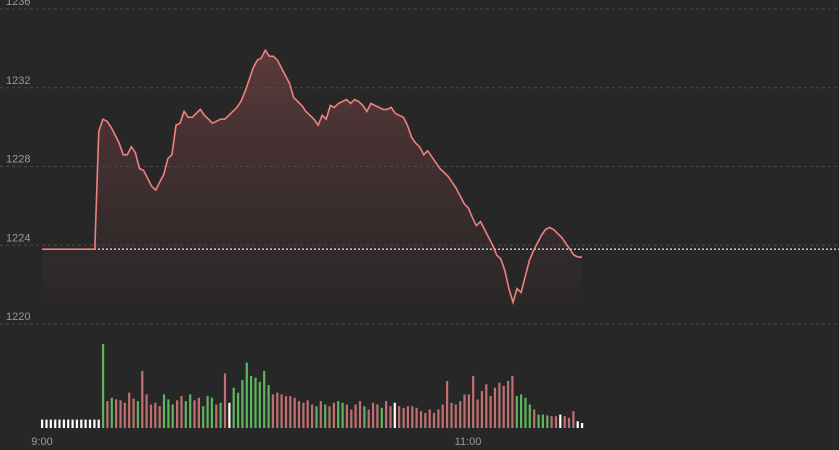  I want to click on y-tick-label: 1224, so click(18, 238).